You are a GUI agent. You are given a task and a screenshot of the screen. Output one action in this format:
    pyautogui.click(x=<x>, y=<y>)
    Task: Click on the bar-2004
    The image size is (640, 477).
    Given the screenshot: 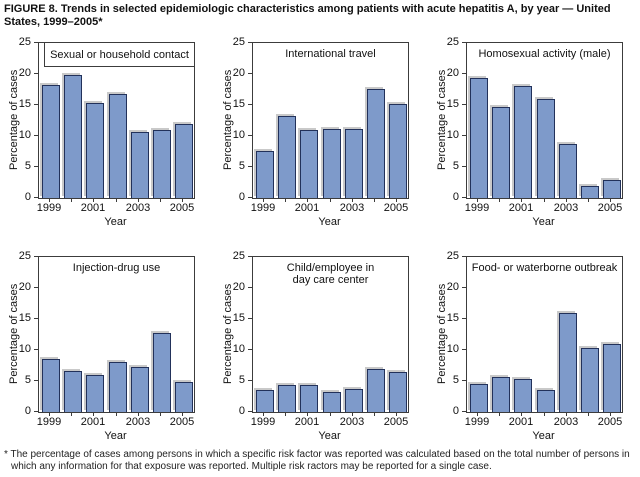 What is the action you would take?
    pyautogui.click(x=590, y=380)
    